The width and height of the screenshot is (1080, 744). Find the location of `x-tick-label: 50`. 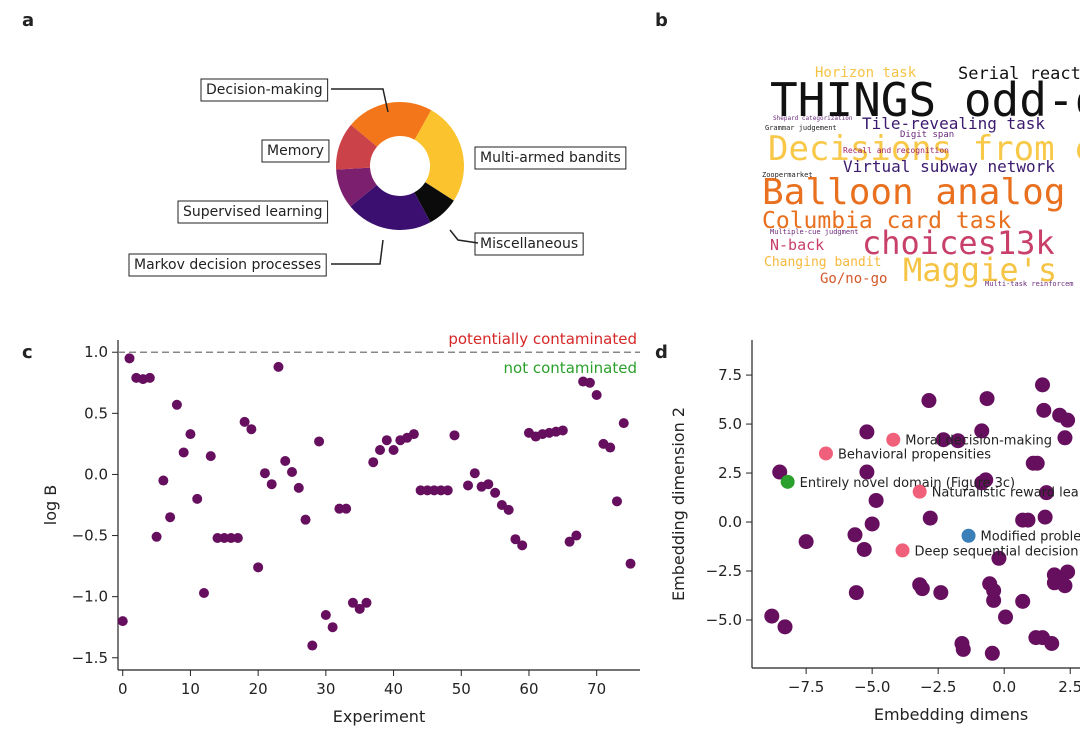

x-tick-label: 50 is located at coordinates (461, 689).